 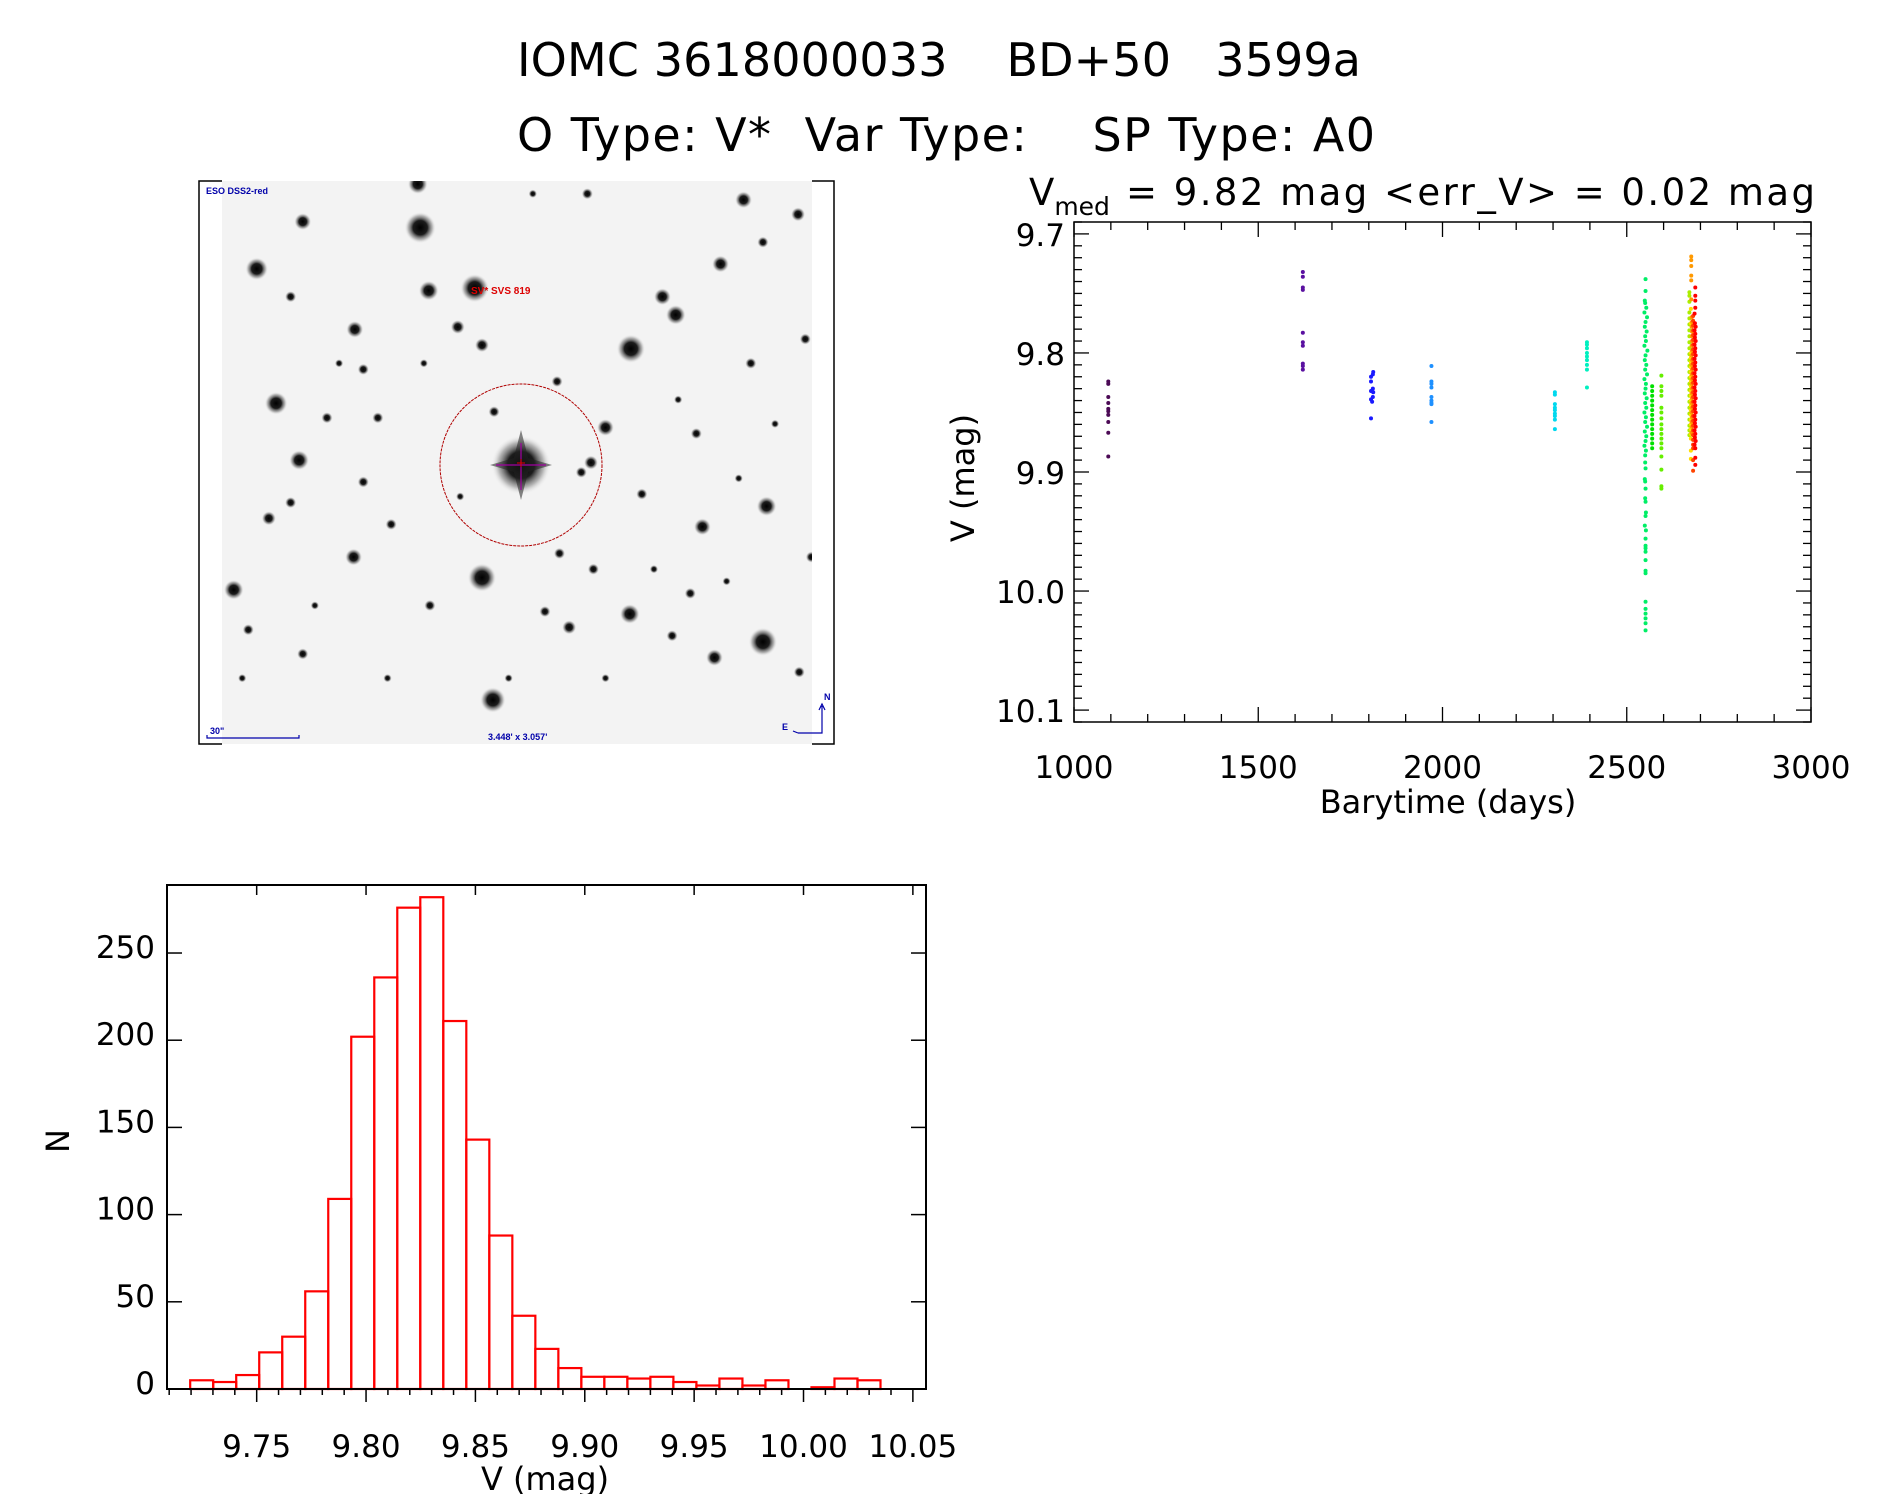 I want to click on light-curve-xlabel: Barytime (days), so click(x=1448, y=802).